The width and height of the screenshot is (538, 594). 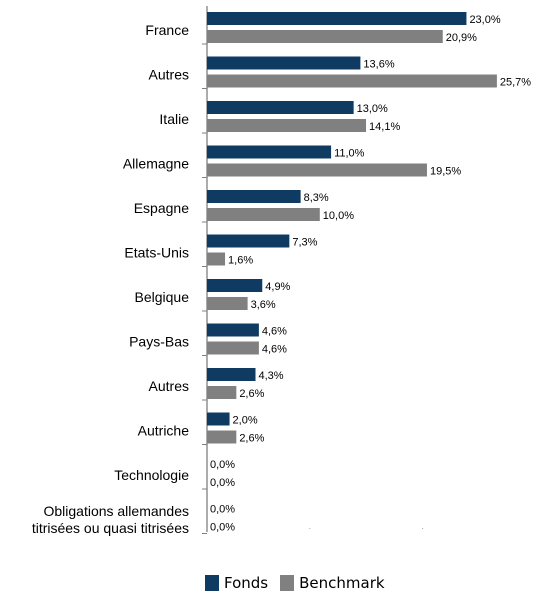 I want to click on legend-item-fonds: Fonds, so click(x=236, y=583).